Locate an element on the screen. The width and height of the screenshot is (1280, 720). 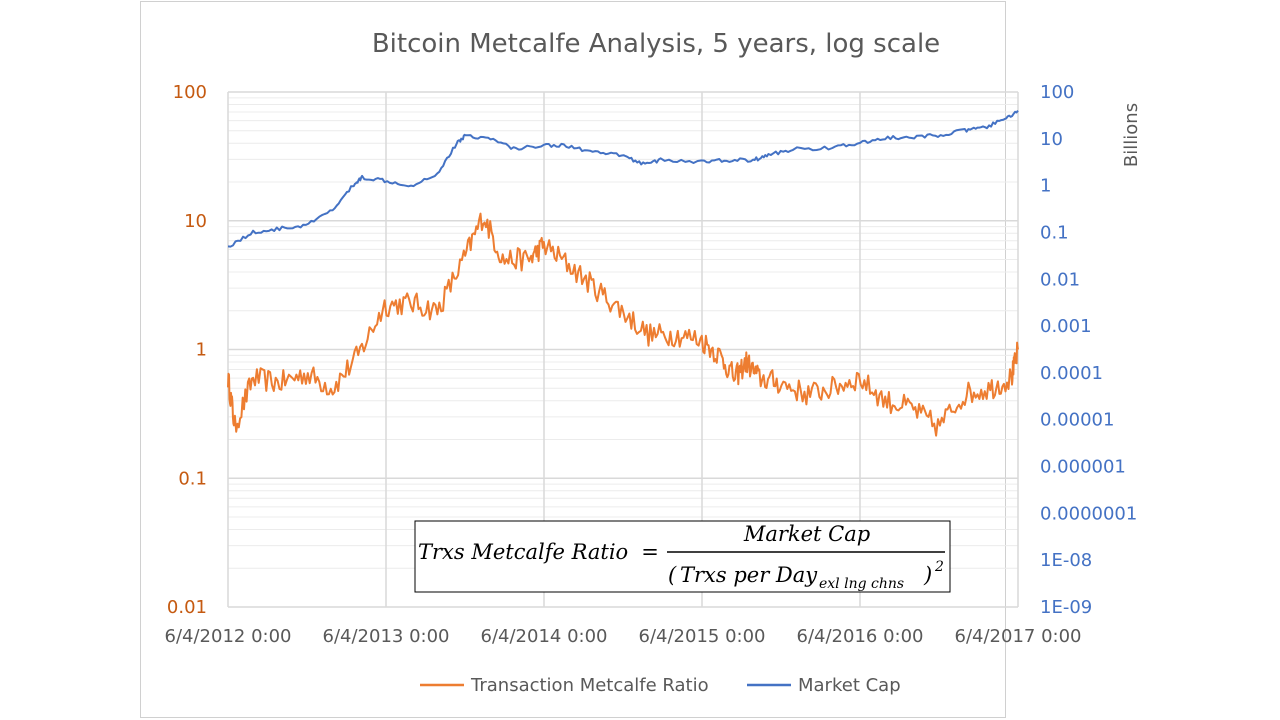
right-tick-label: 0.1 is located at coordinates (1054, 232).